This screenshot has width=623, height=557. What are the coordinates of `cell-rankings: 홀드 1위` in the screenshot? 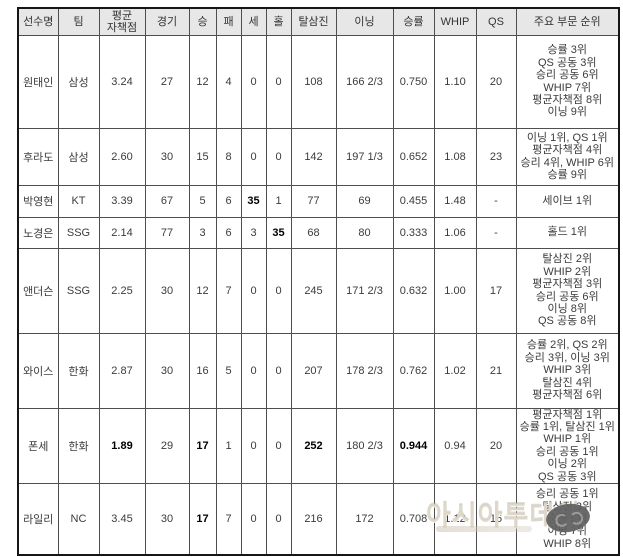 It's located at (567, 232).